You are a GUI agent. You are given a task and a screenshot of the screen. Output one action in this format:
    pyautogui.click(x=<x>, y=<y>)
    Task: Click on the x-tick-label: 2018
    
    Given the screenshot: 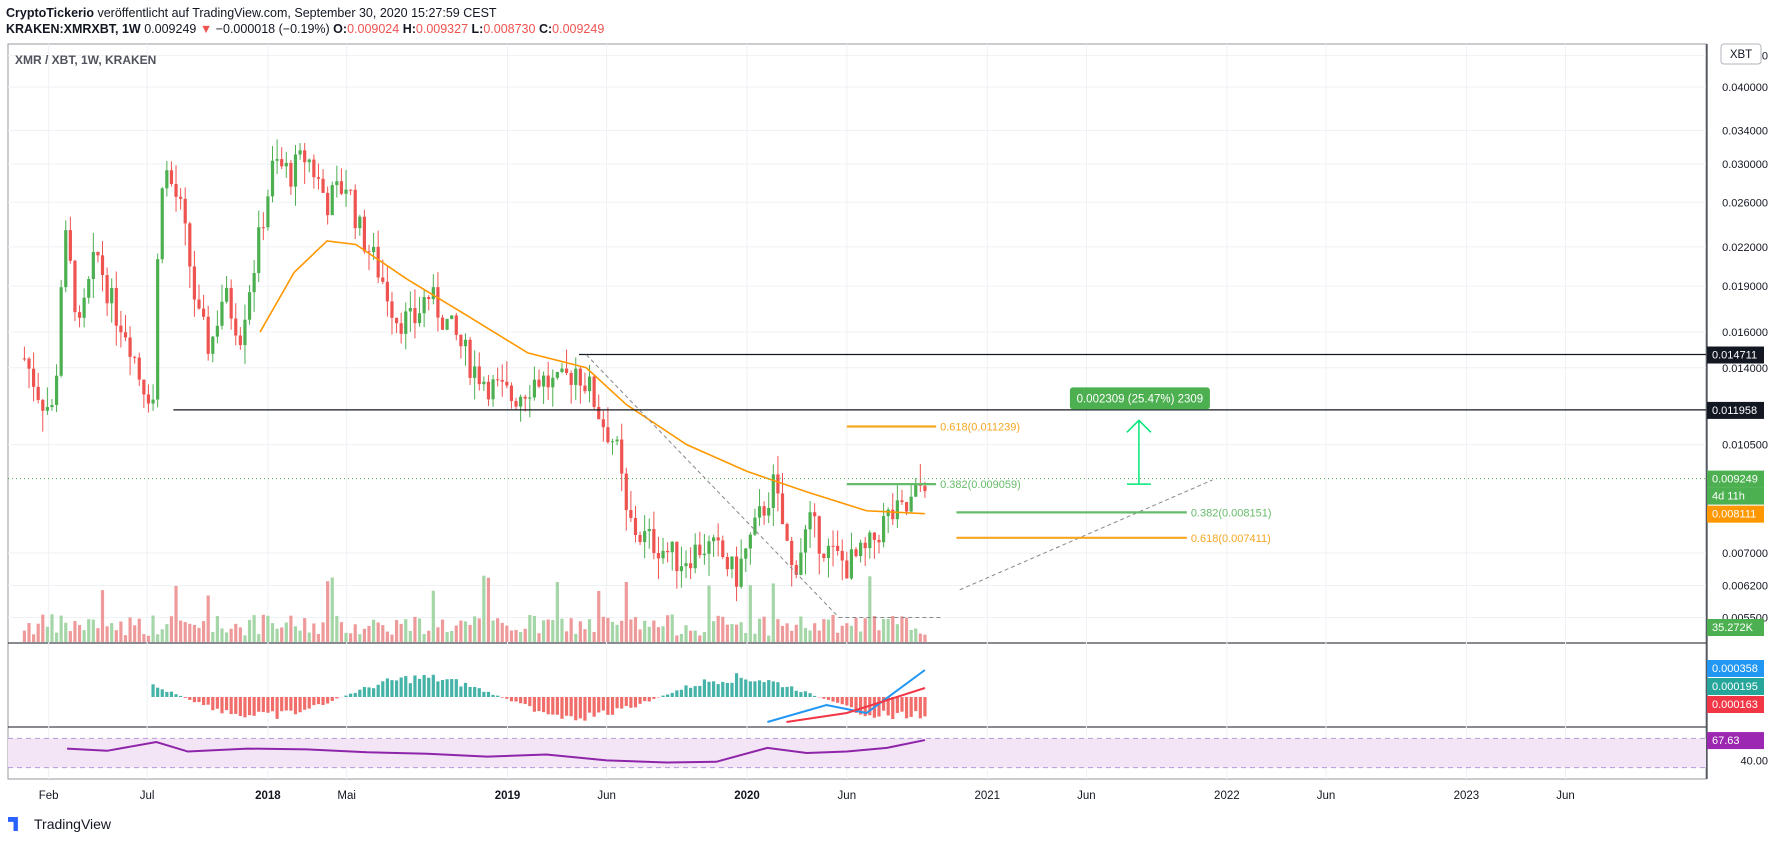 What is the action you would take?
    pyautogui.click(x=268, y=796)
    